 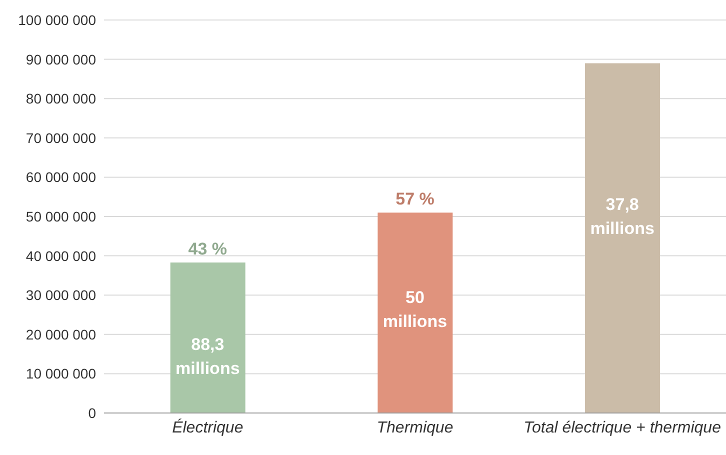 I want to click on y-tick-label: 80 000 000, so click(x=61, y=98).